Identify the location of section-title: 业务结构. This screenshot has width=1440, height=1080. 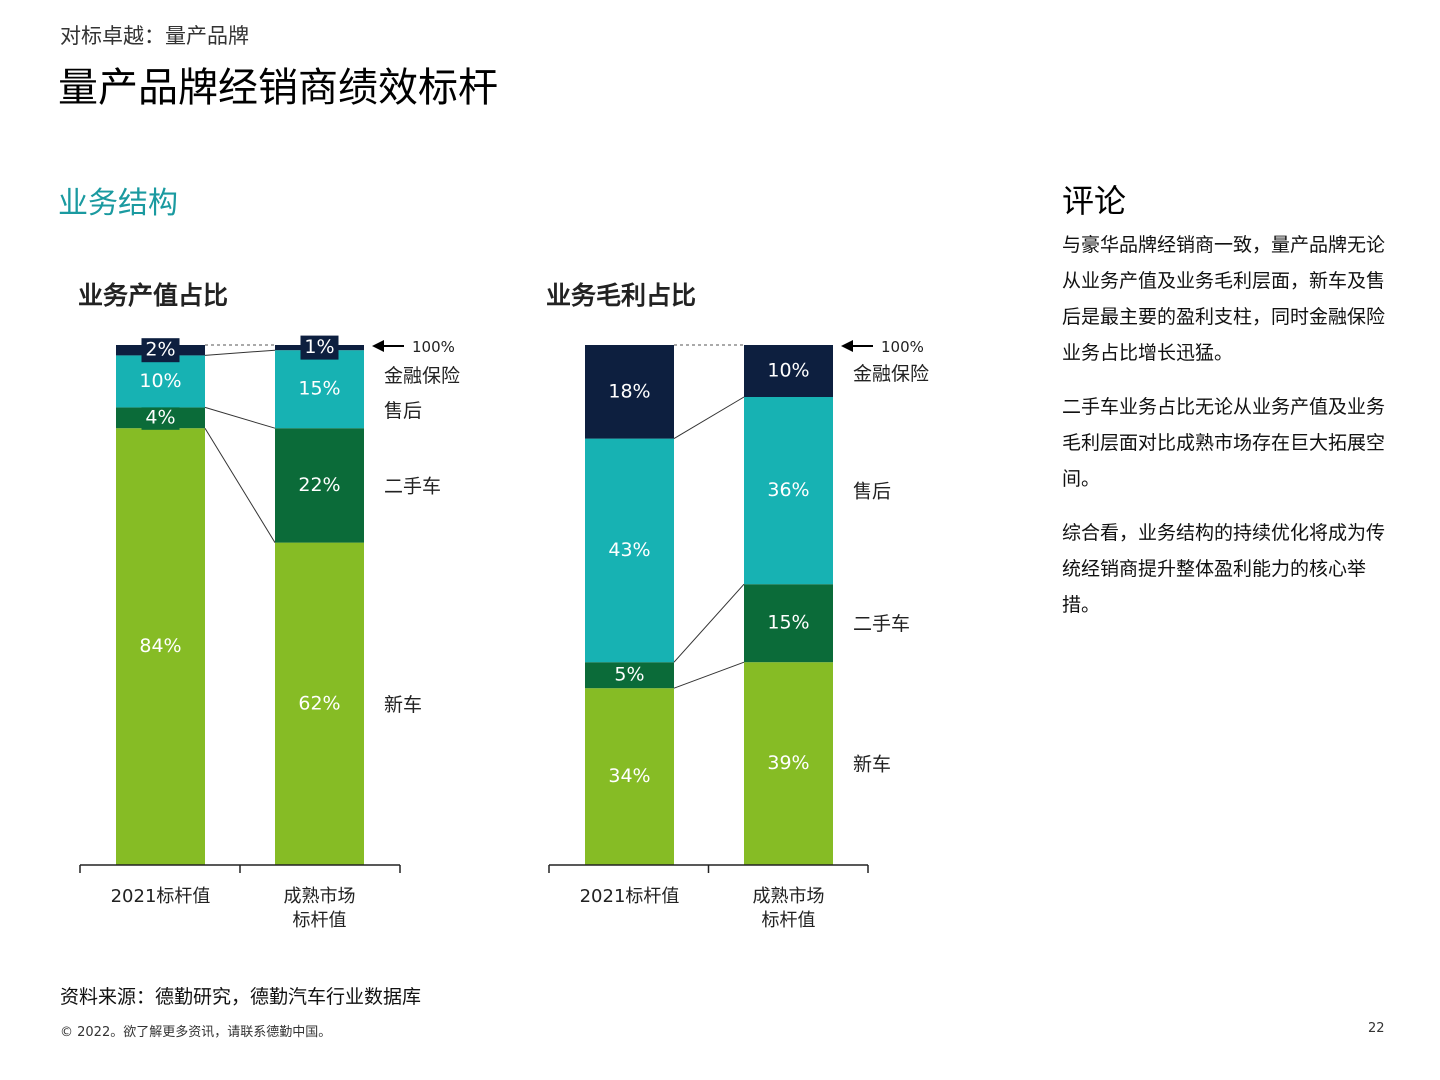
(118, 203).